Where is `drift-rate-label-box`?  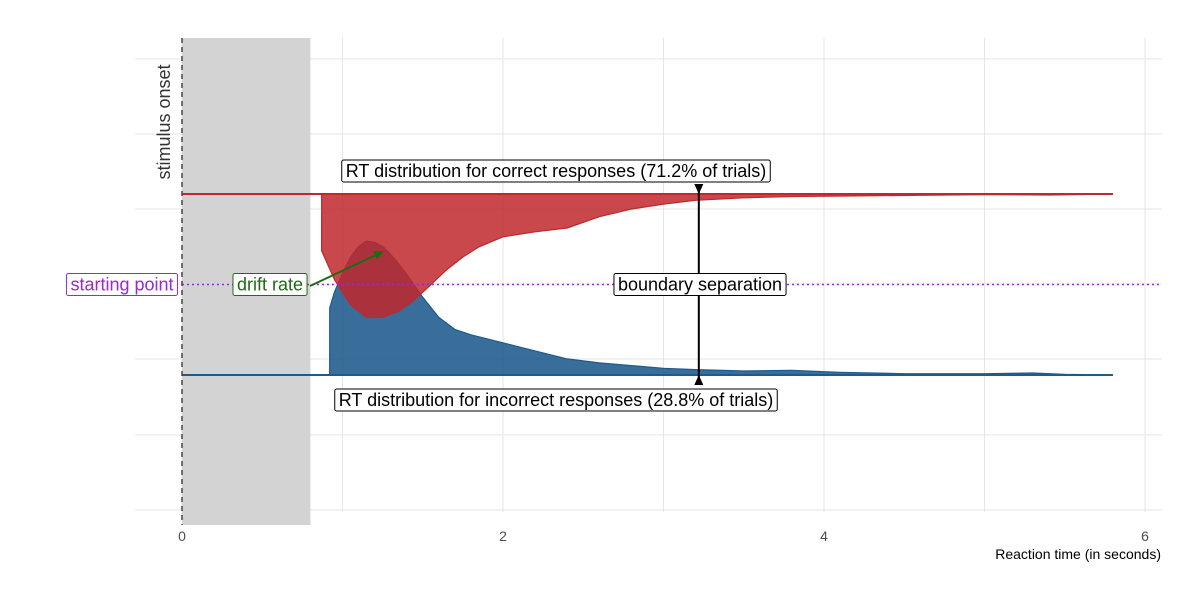 drift-rate-label-box is located at coordinates (270, 284).